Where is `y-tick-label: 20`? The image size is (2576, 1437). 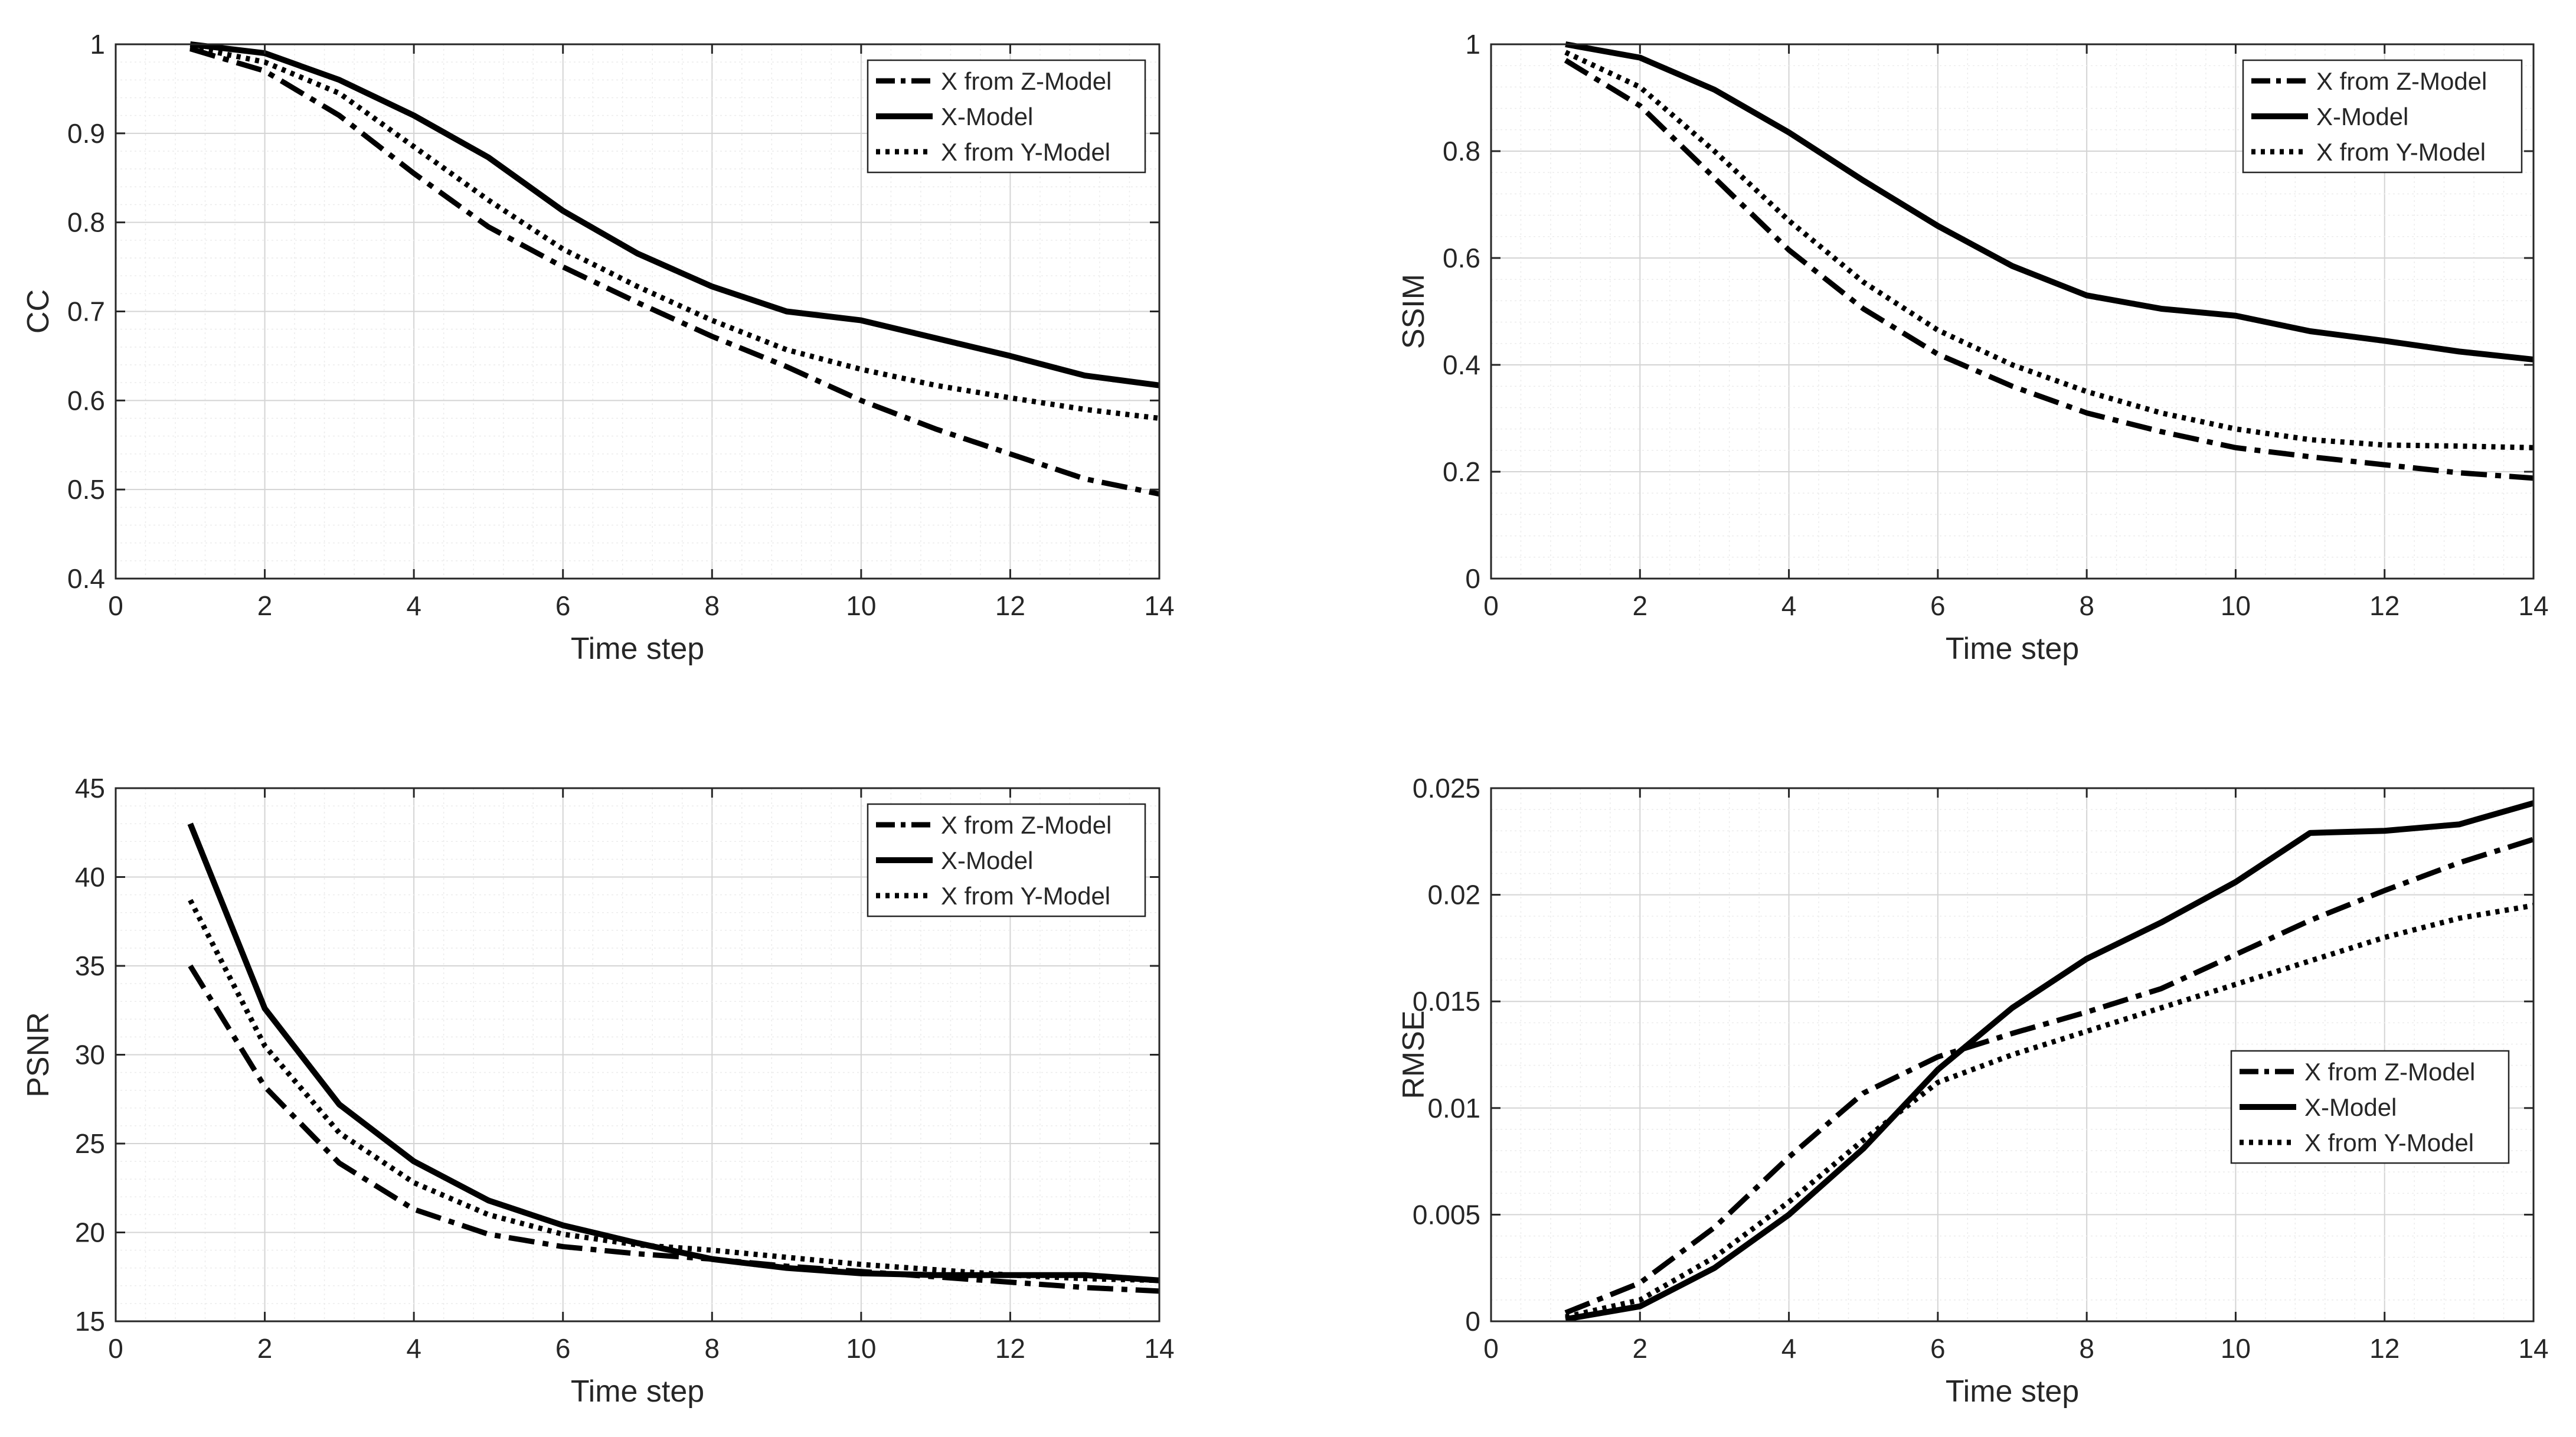 y-tick-label: 20 is located at coordinates (90, 1233).